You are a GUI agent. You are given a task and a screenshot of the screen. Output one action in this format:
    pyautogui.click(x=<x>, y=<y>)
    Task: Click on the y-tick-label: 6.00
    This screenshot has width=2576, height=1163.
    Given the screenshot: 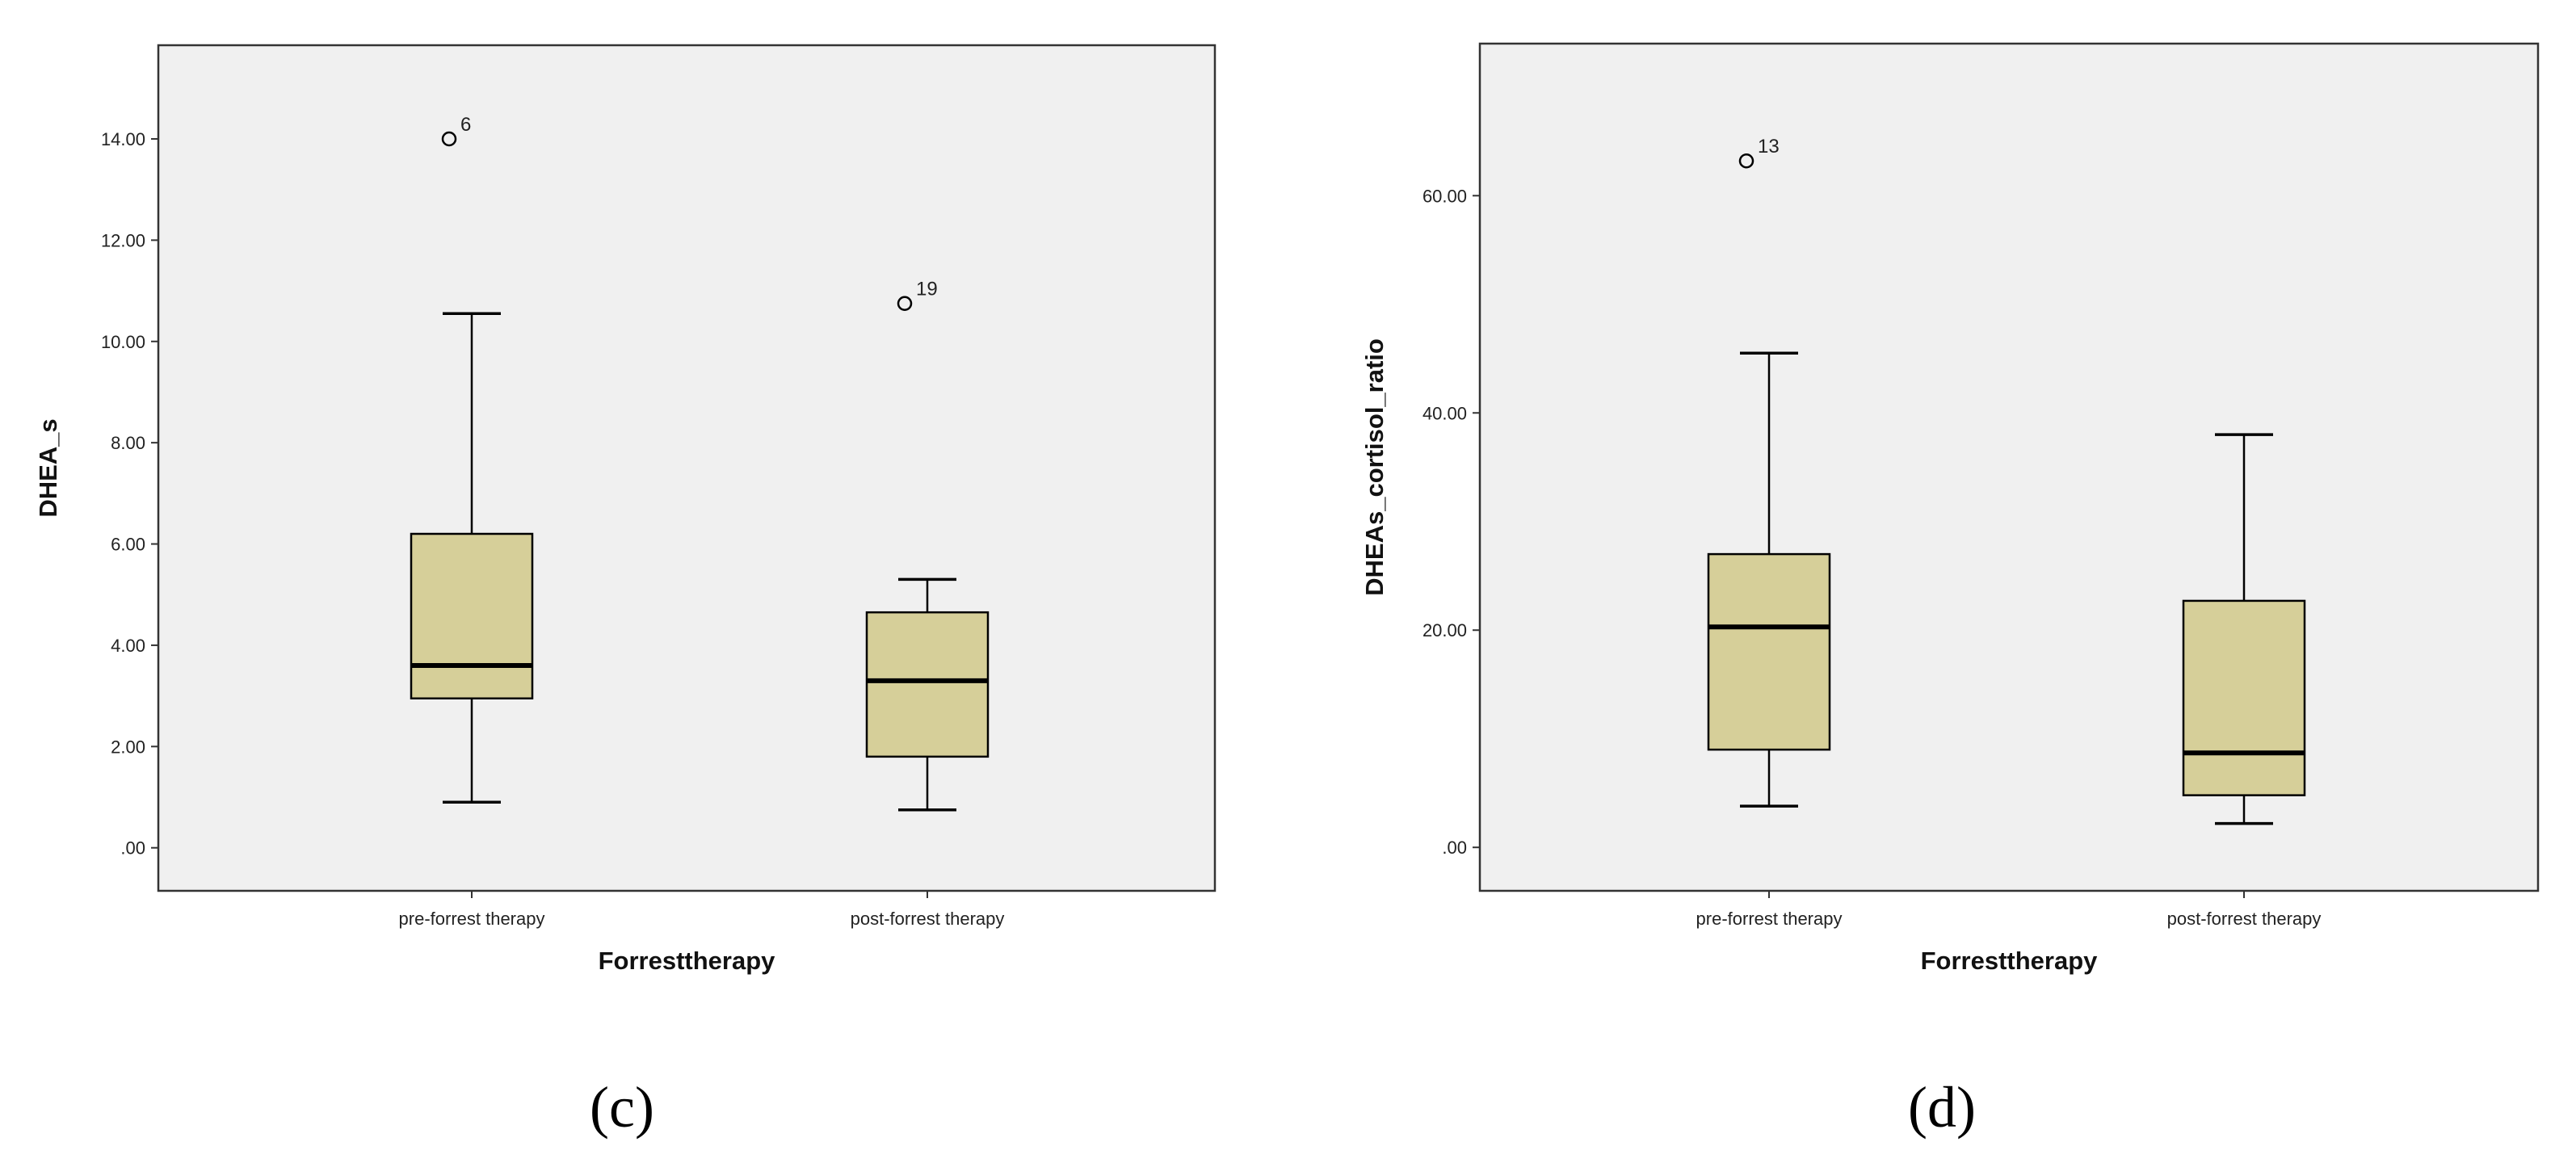 What is the action you would take?
    pyautogui.click(x=128, y=545)
    